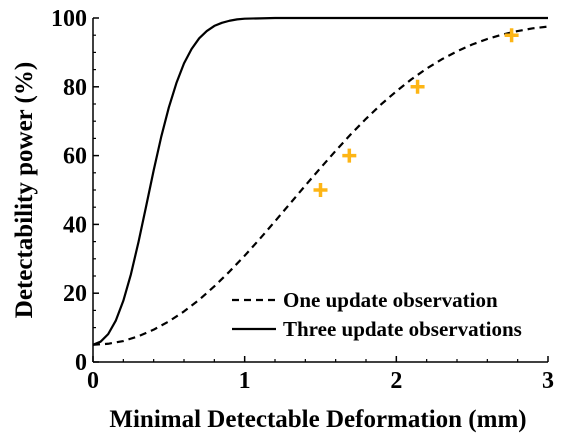 This screenshot has height=436, width=575. What do you see at coordinates (24, 190) in the screenshot?
I see `y-axis-label: Detectability power (%)` at bounding box center [24, 190].